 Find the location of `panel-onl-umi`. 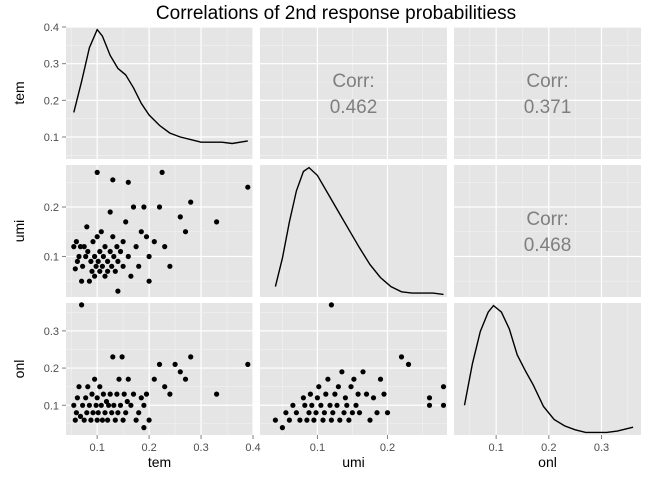

panel-onl-umi is located at coordinates (353, 368).